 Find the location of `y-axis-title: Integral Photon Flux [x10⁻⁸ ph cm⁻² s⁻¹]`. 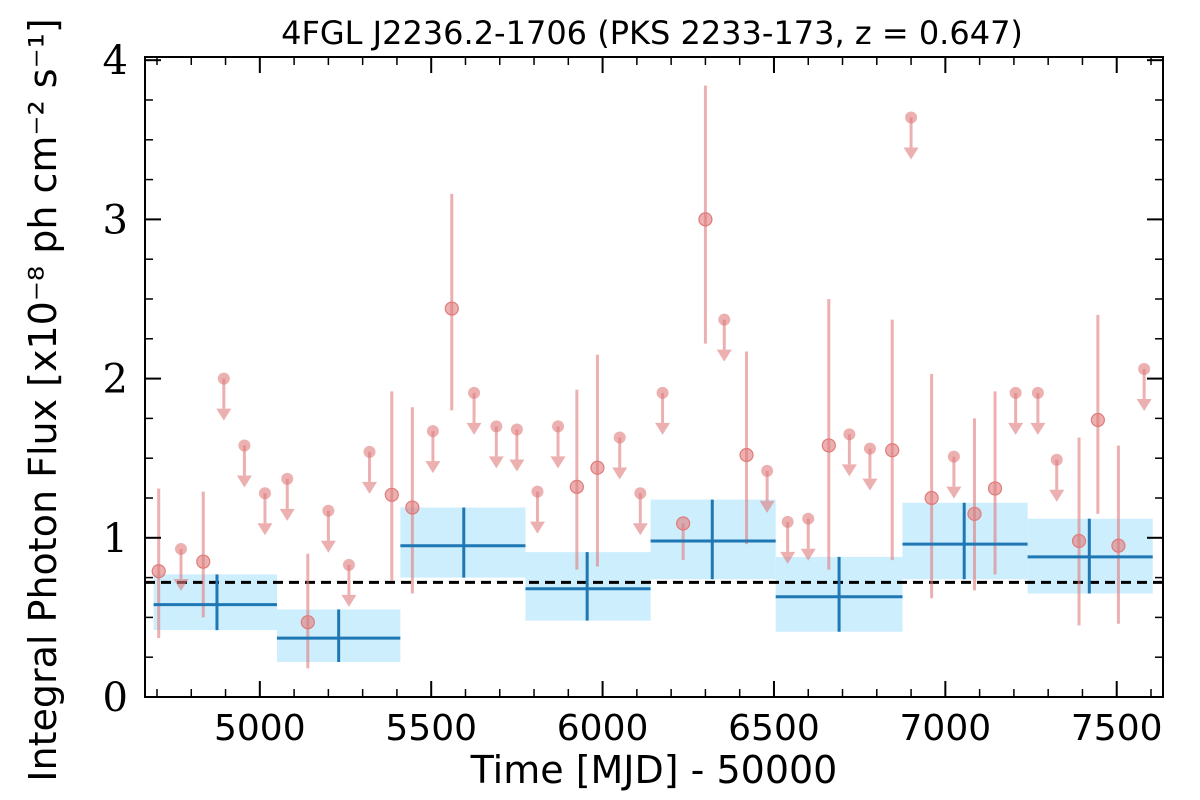

y-axis-title: Integral Photon Flux [x10⁻⁸ ph cm⁻² s⁻¹] is located at coordinates (43, 399).